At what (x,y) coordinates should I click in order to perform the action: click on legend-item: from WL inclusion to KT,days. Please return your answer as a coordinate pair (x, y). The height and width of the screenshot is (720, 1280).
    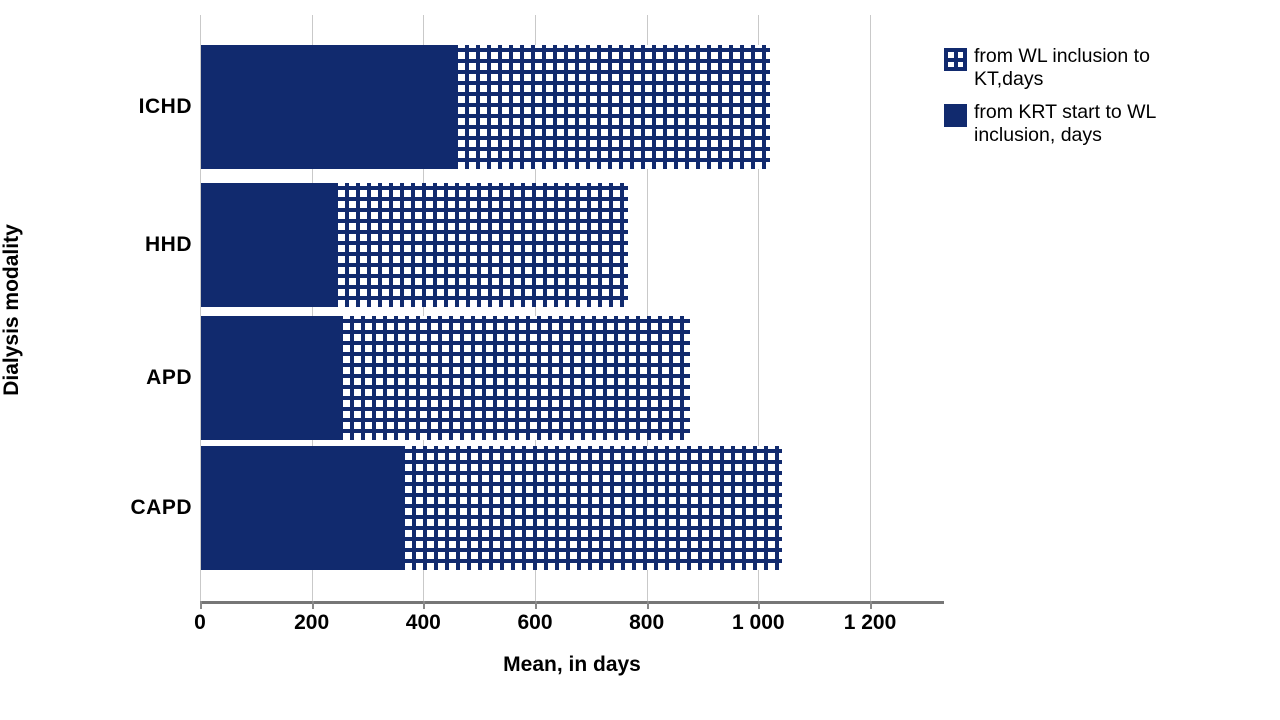
    Looking at the image, I should click on (1089, 68).